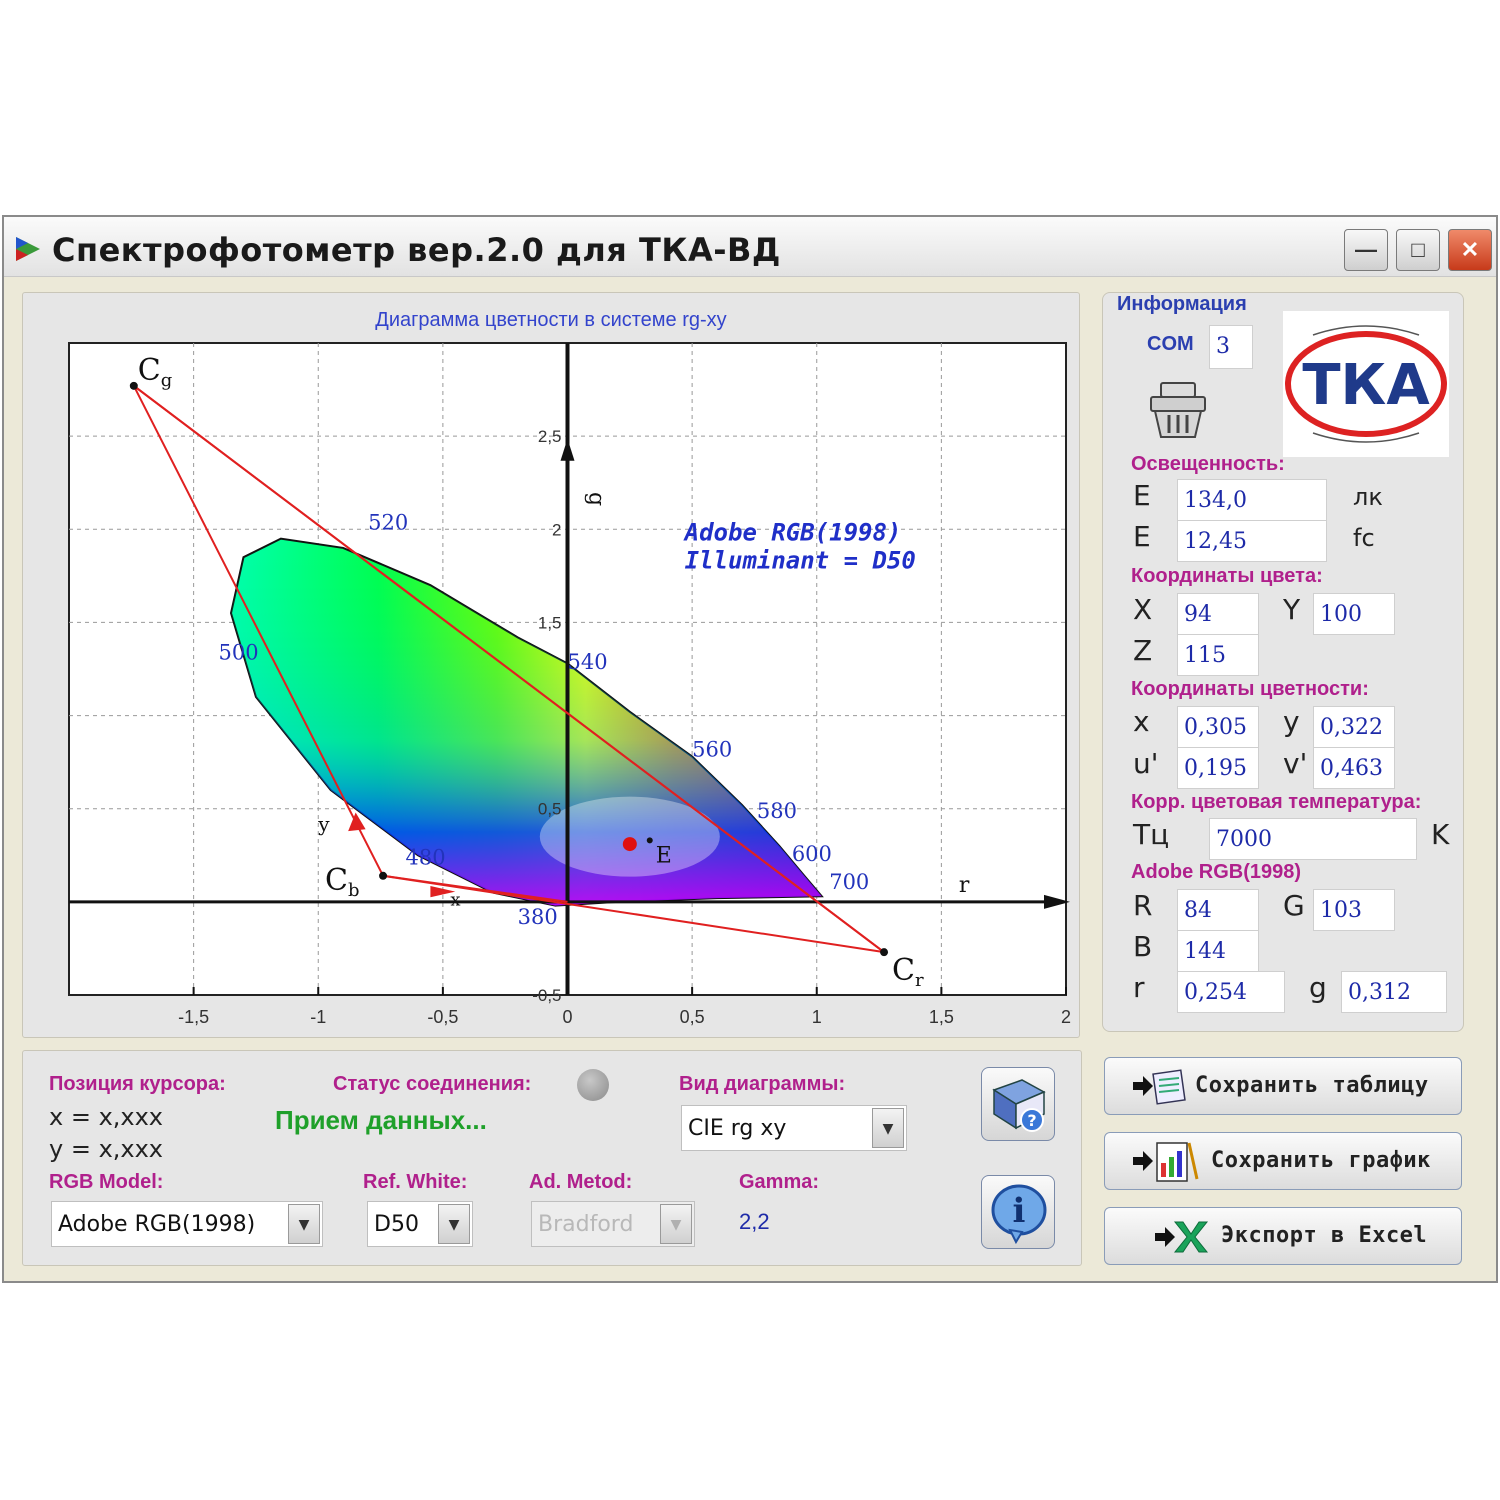  Describe the element at coordinates (581, 1182) in the screenshot. I see `ad-method-label: Ad. Metod:` at that location.